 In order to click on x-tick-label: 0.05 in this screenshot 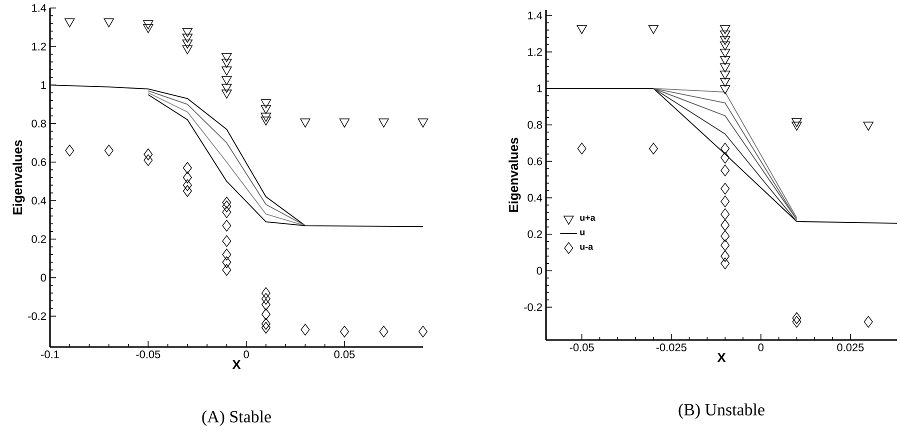, I will do `click(344, 354)`.